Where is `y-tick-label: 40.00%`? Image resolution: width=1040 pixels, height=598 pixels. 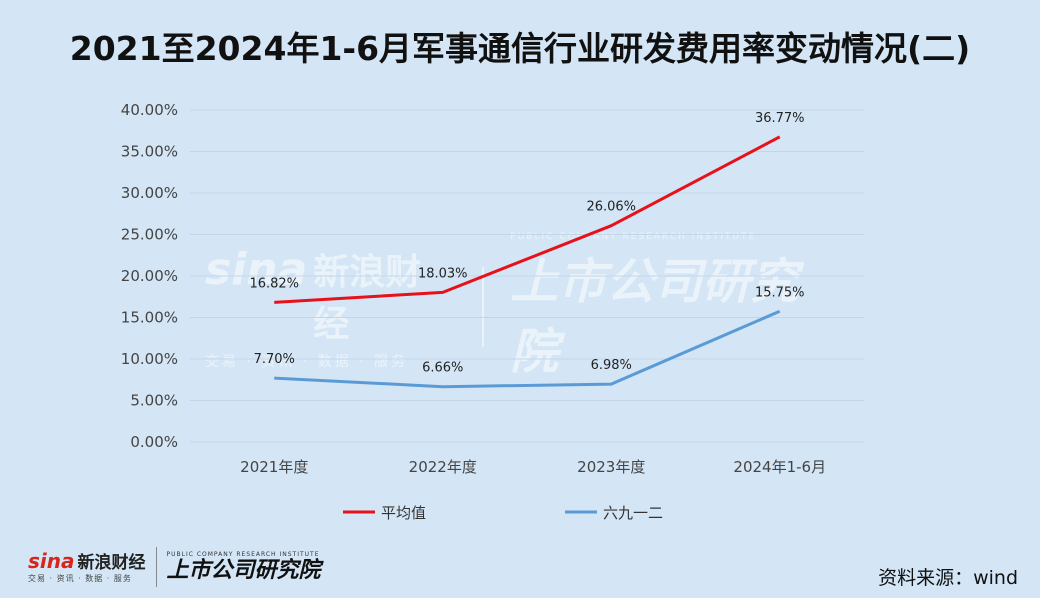
y-tick-label: 40.00% is located at coordinates (149, 110).